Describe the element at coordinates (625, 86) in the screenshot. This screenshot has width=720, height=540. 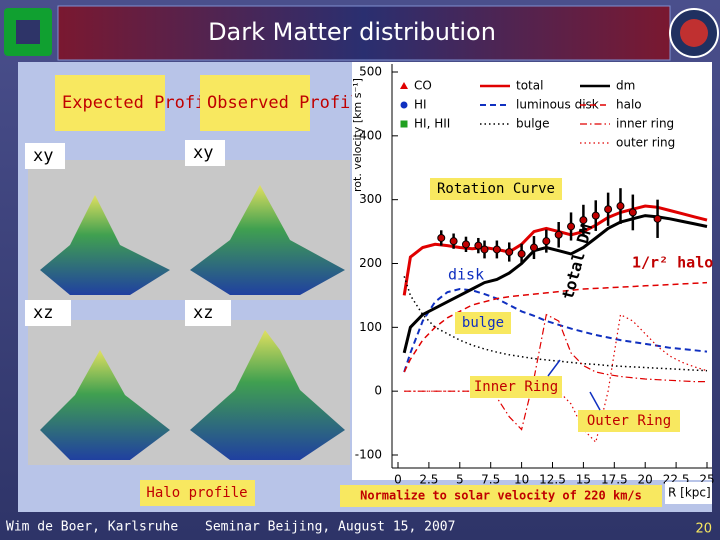
I see `legend-label: dm` at that location.